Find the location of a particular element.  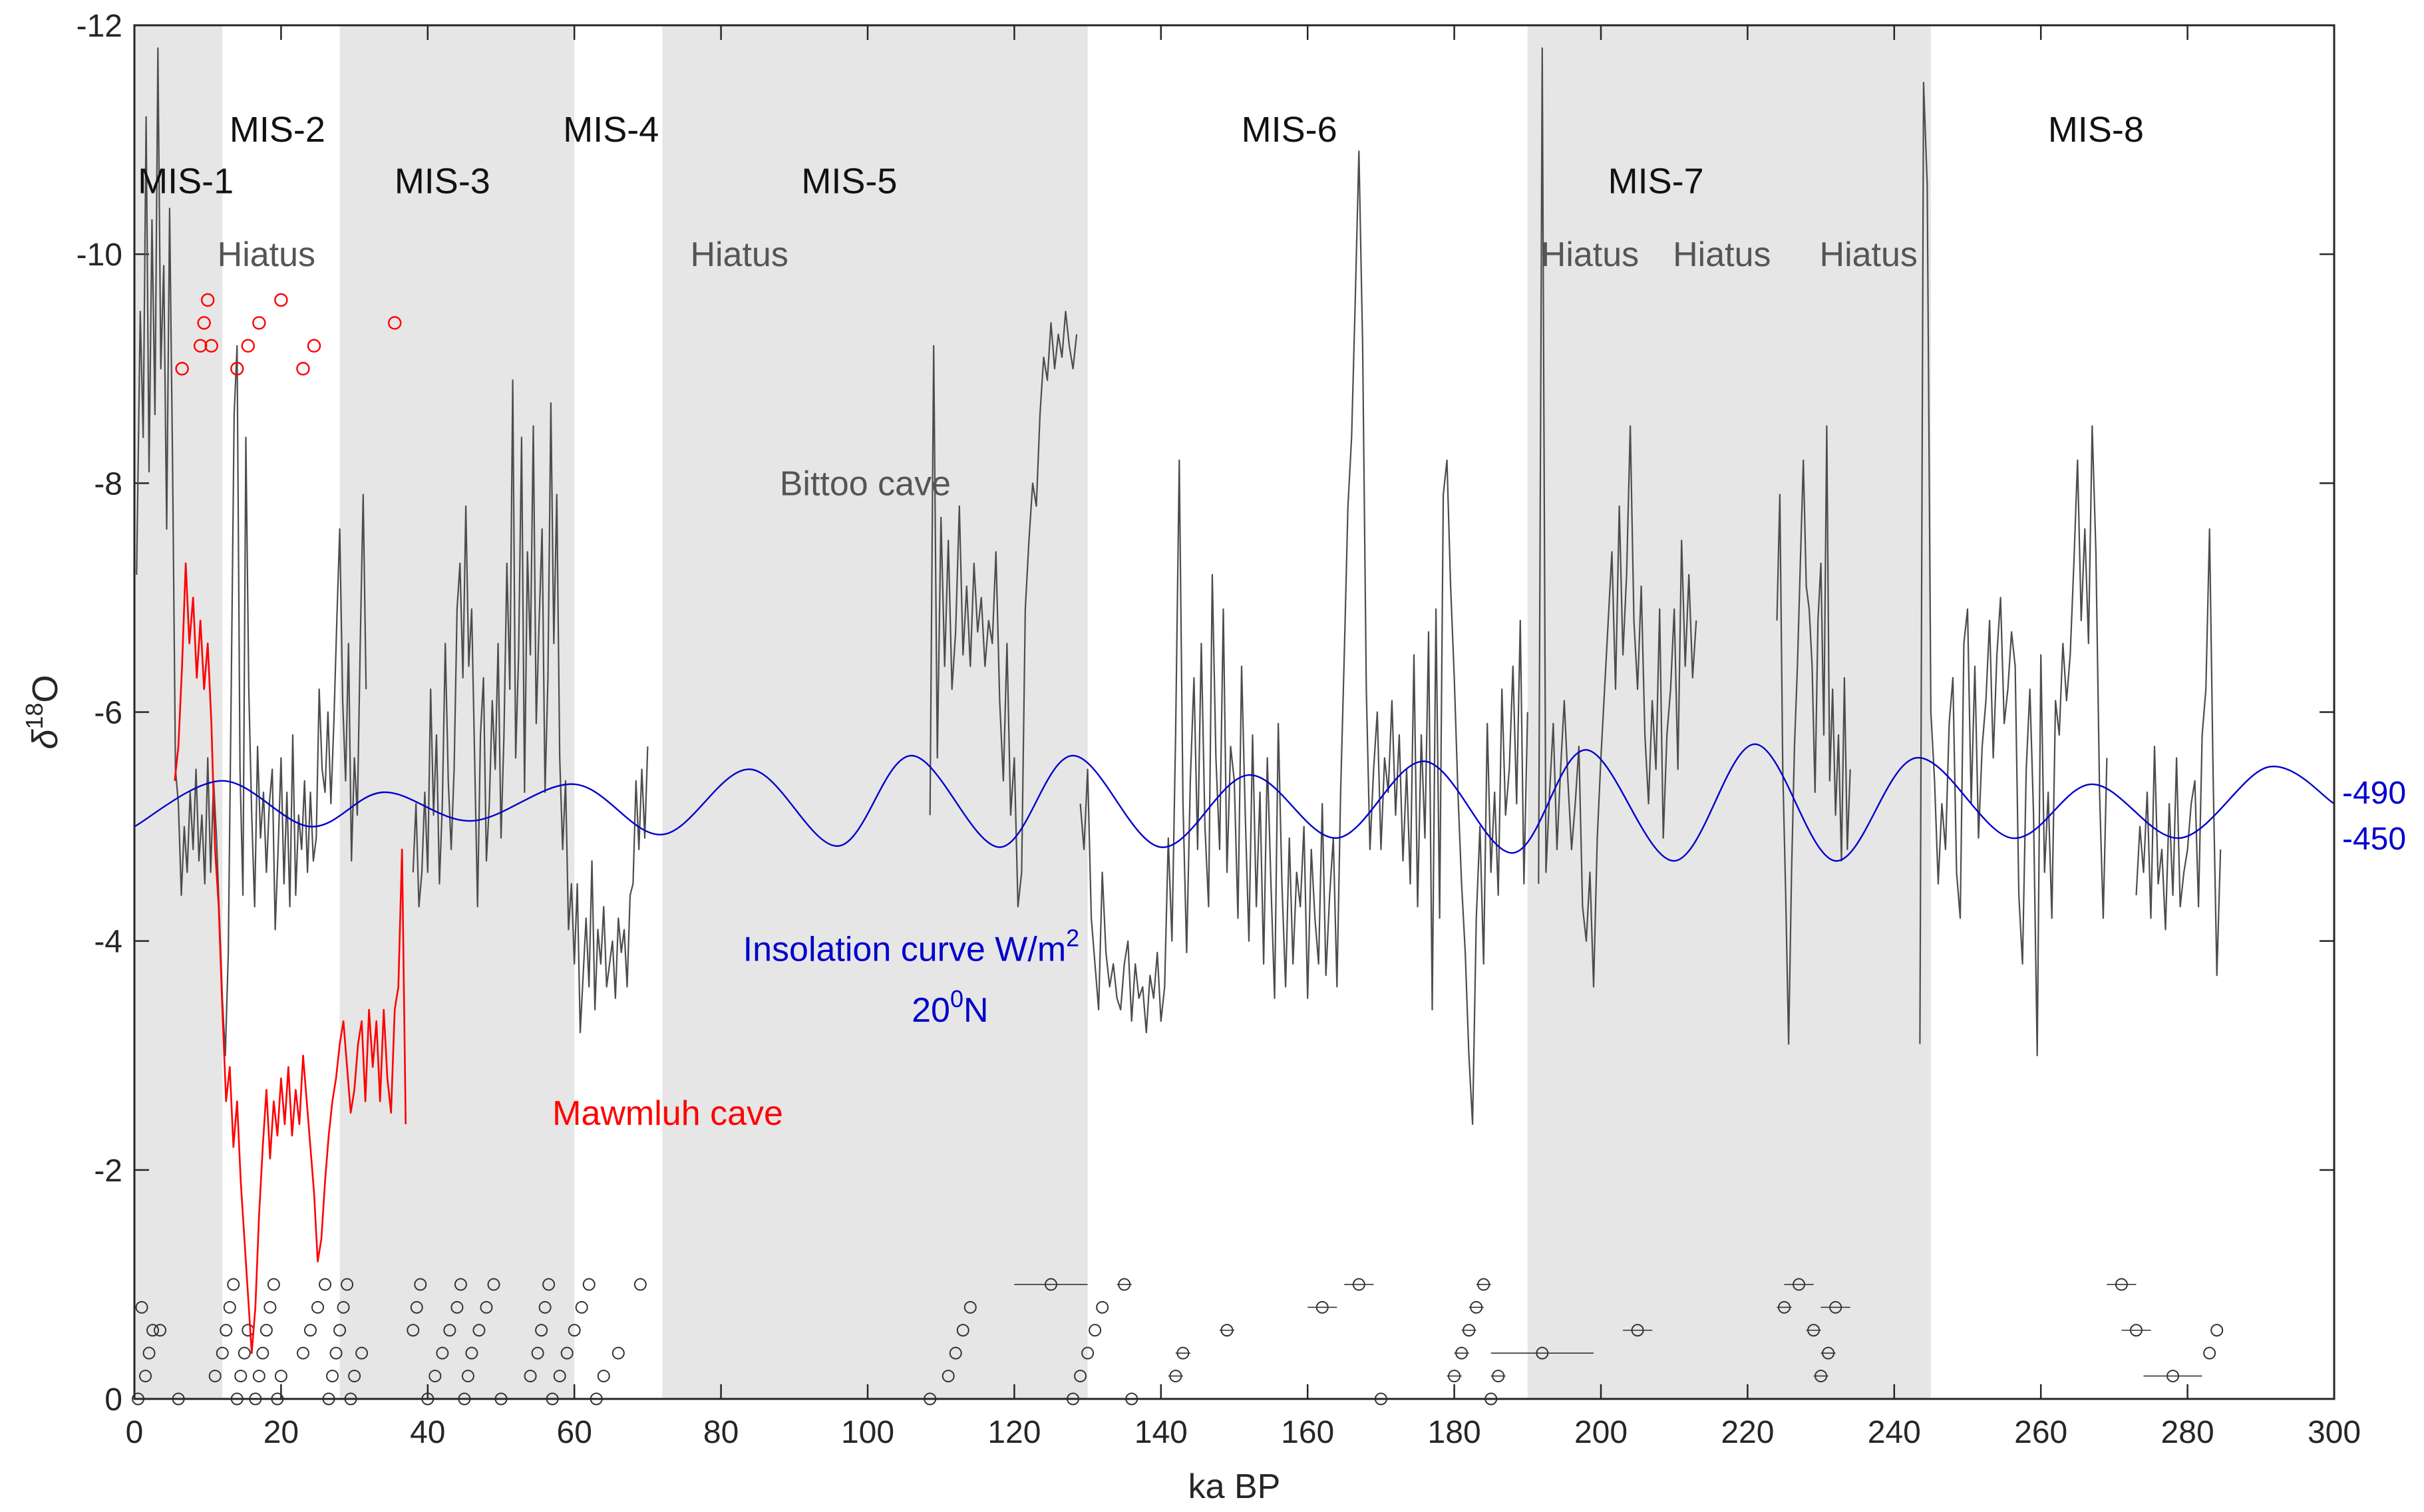

annotation-tail: N is located at coordinates (976, 1010).